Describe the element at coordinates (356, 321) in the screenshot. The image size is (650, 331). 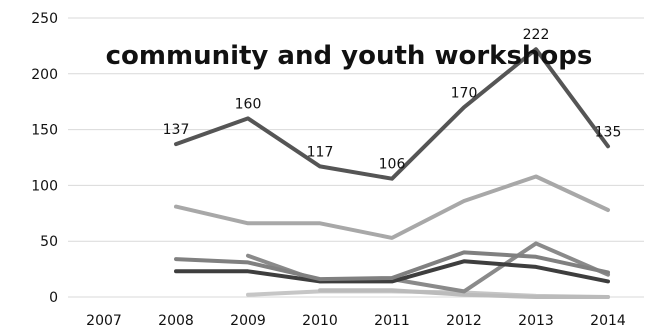
I see `x-axis-ticks: 2007 2008 2009 2010 2011 2012 2013 2014` at that location.